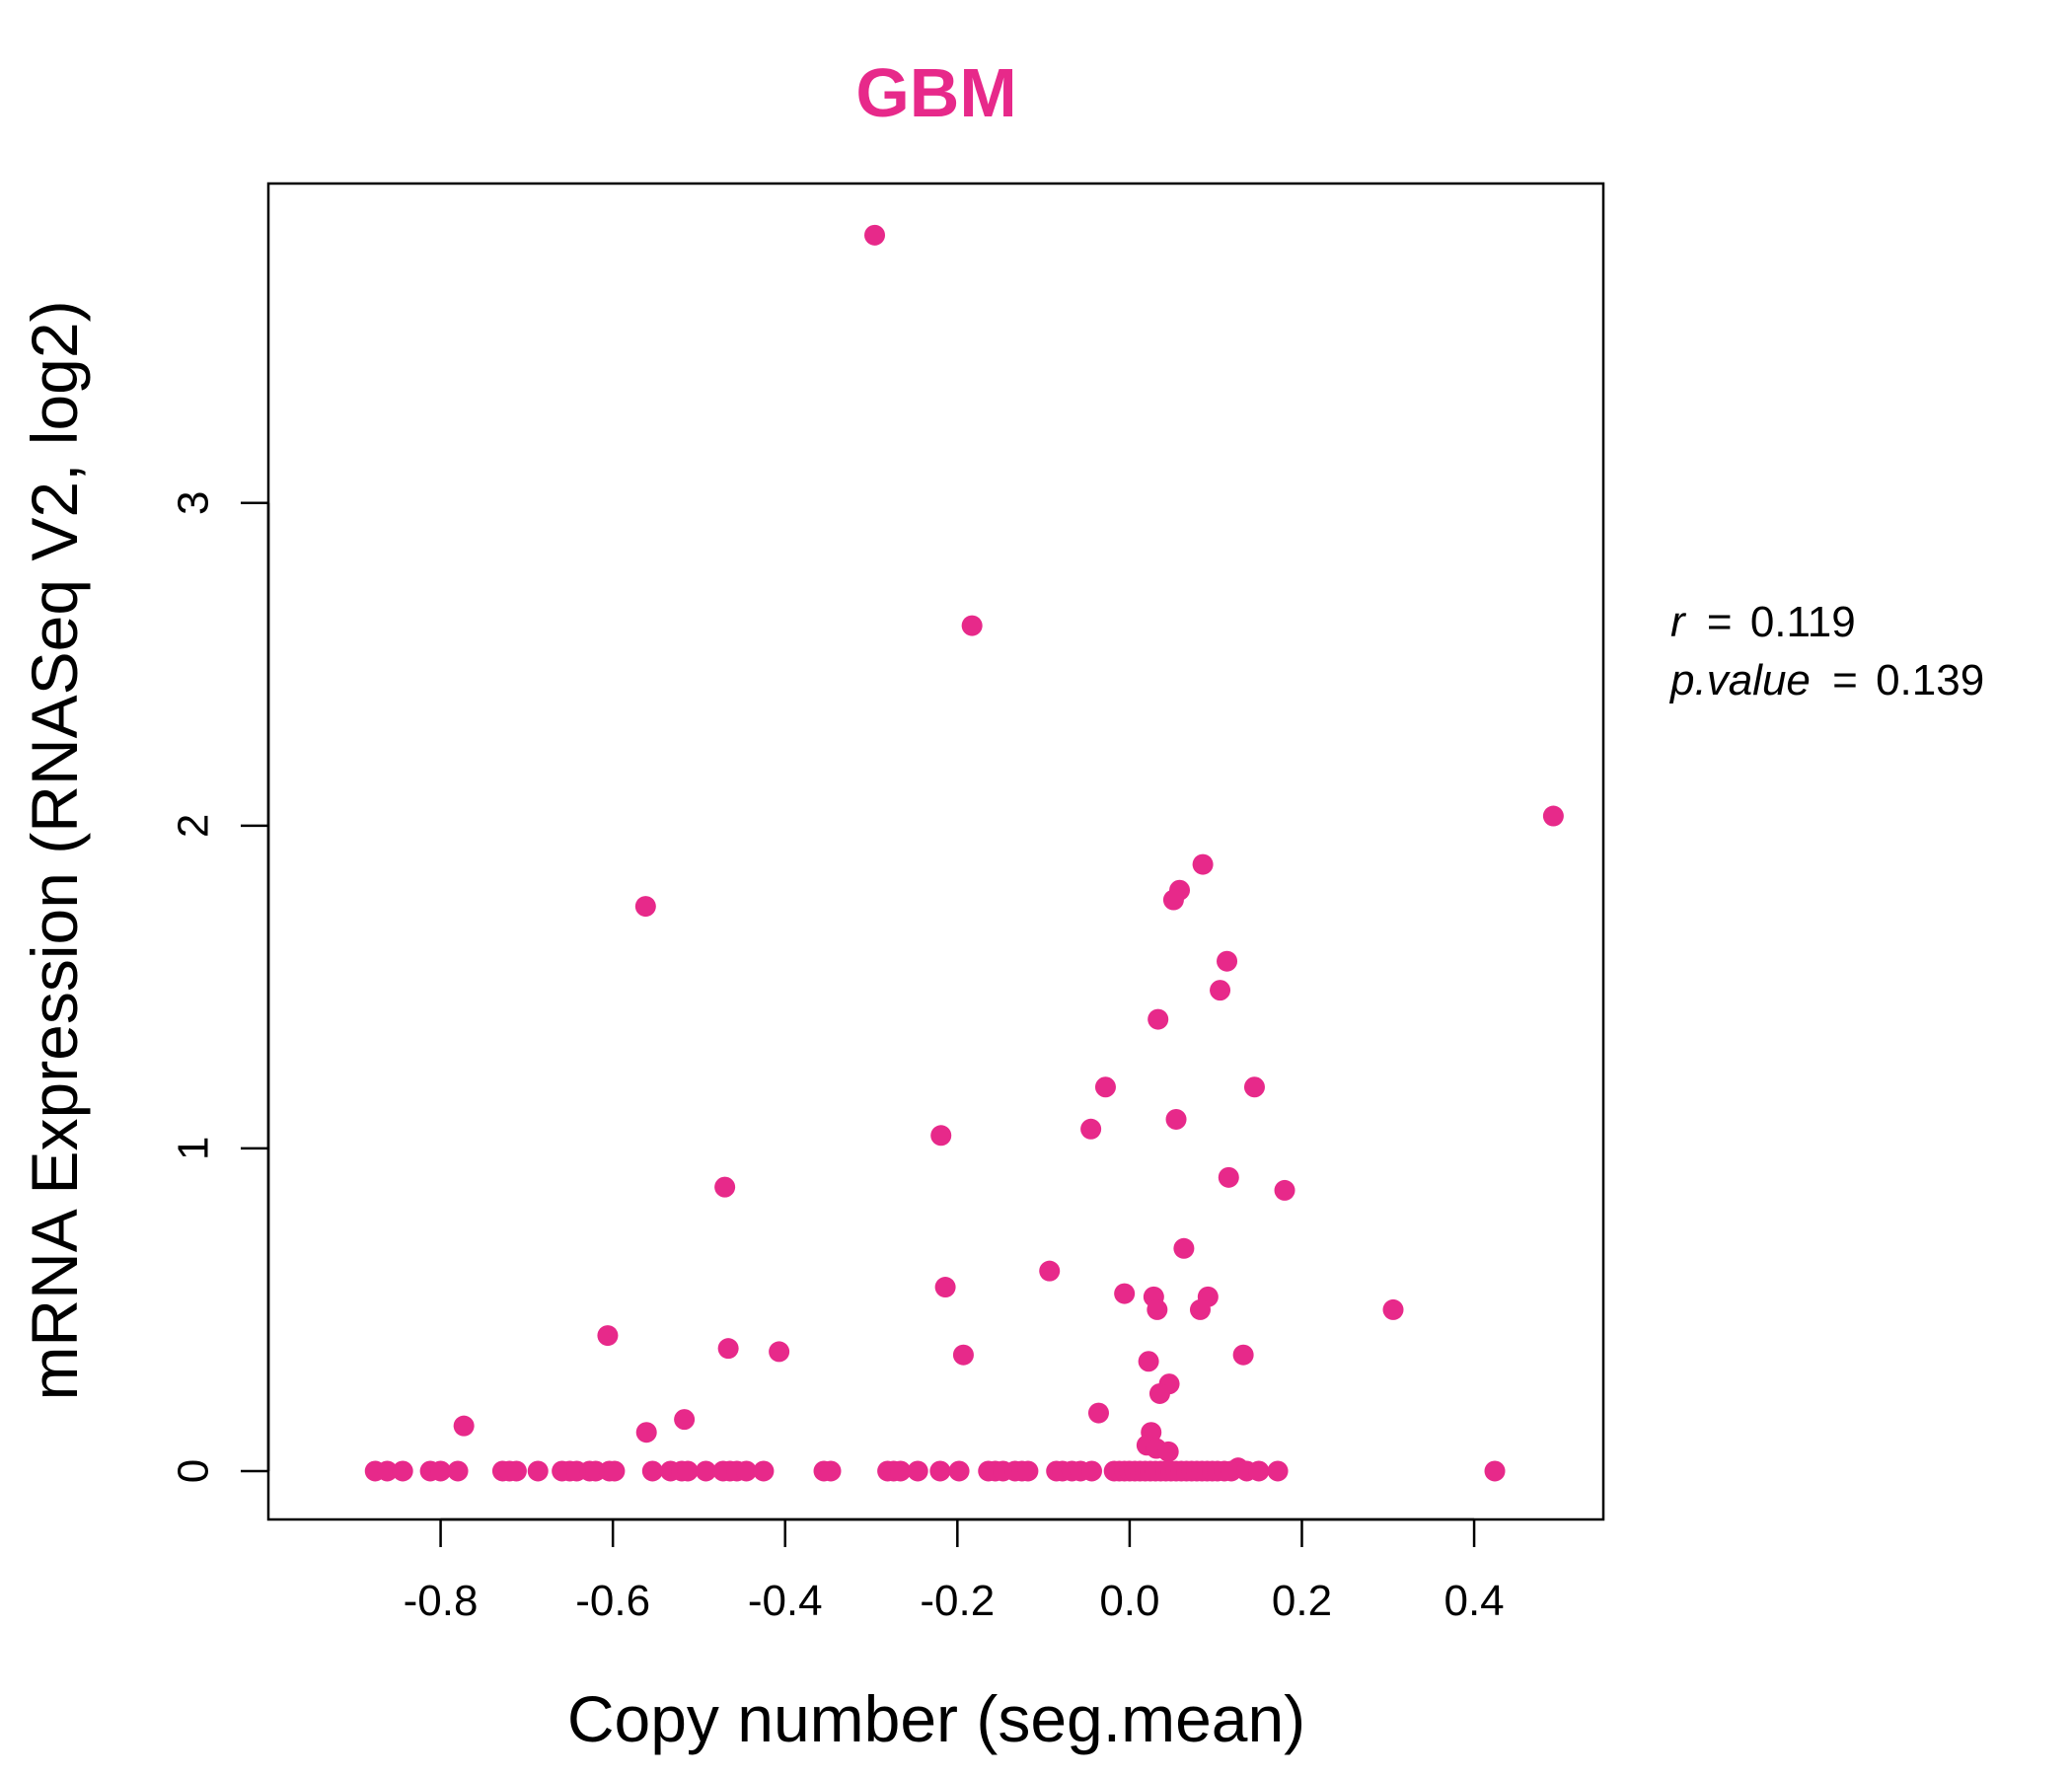 Image resolution: width=2072 pixels, height=1776 pixels. What do you see at coordinates (1740, 680) in the screenshot?
I see `p-label: p.value` at bounding box center [1740, 680].